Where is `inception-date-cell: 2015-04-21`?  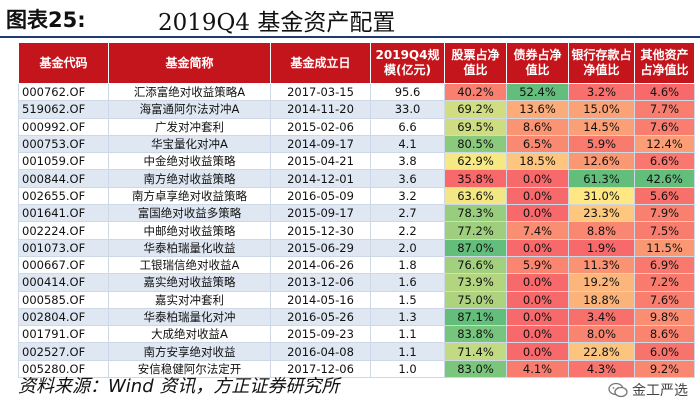 inception-date-cell: 2015-04-21 is located at coordinates (320, 161).